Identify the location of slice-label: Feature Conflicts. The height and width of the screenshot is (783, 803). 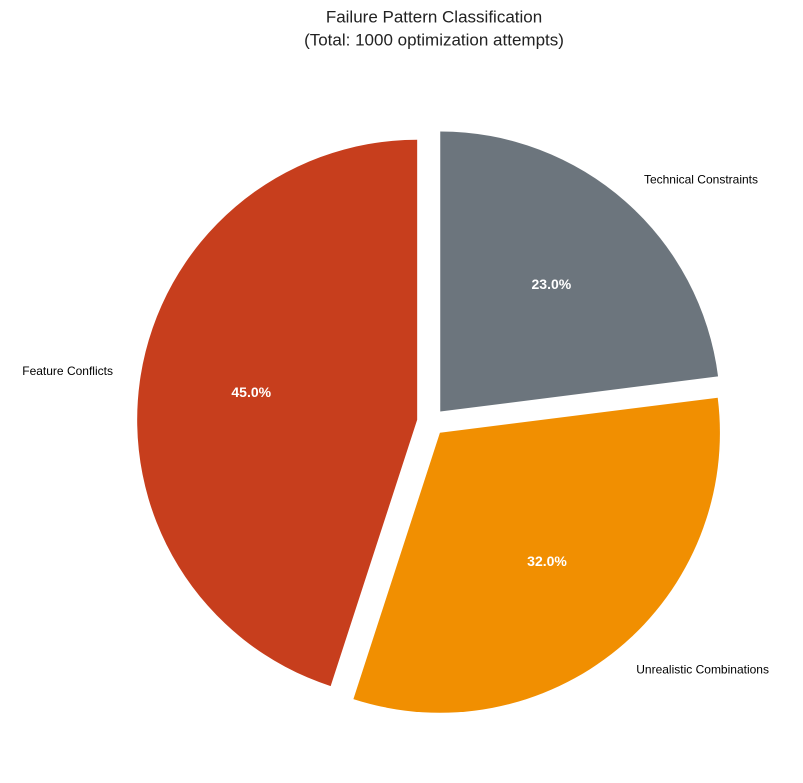
(67, 371).